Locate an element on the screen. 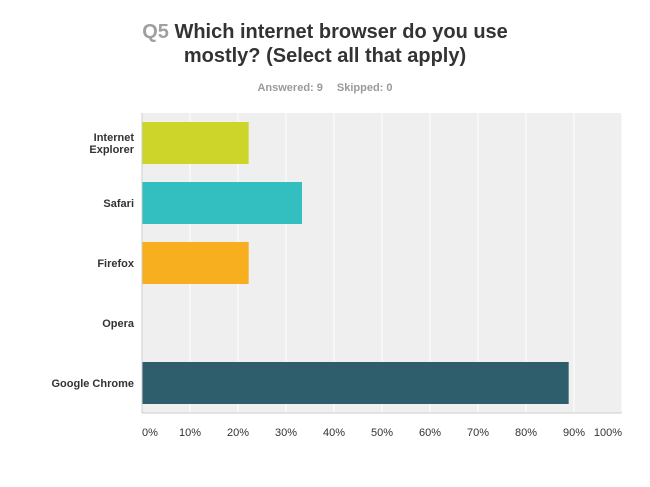 This screenshot has width=650, height=487. category-label: Opera is located at coordinates (118, 324).